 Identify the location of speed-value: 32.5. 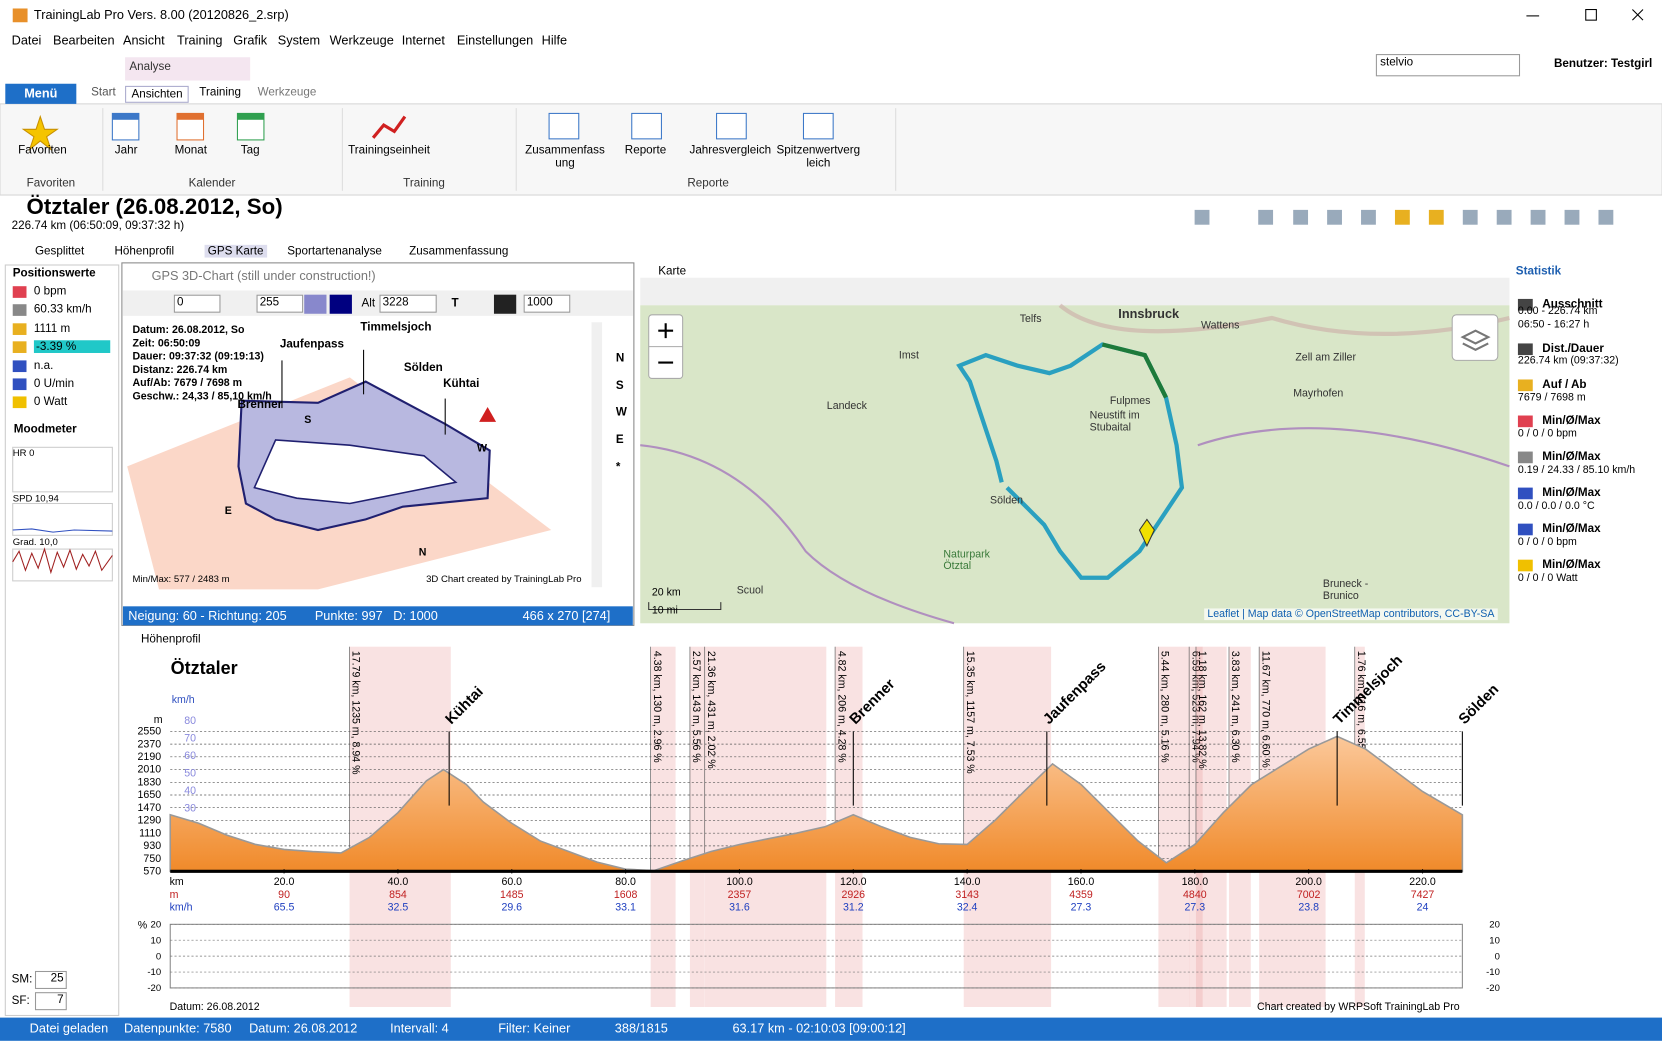
(398, 908).